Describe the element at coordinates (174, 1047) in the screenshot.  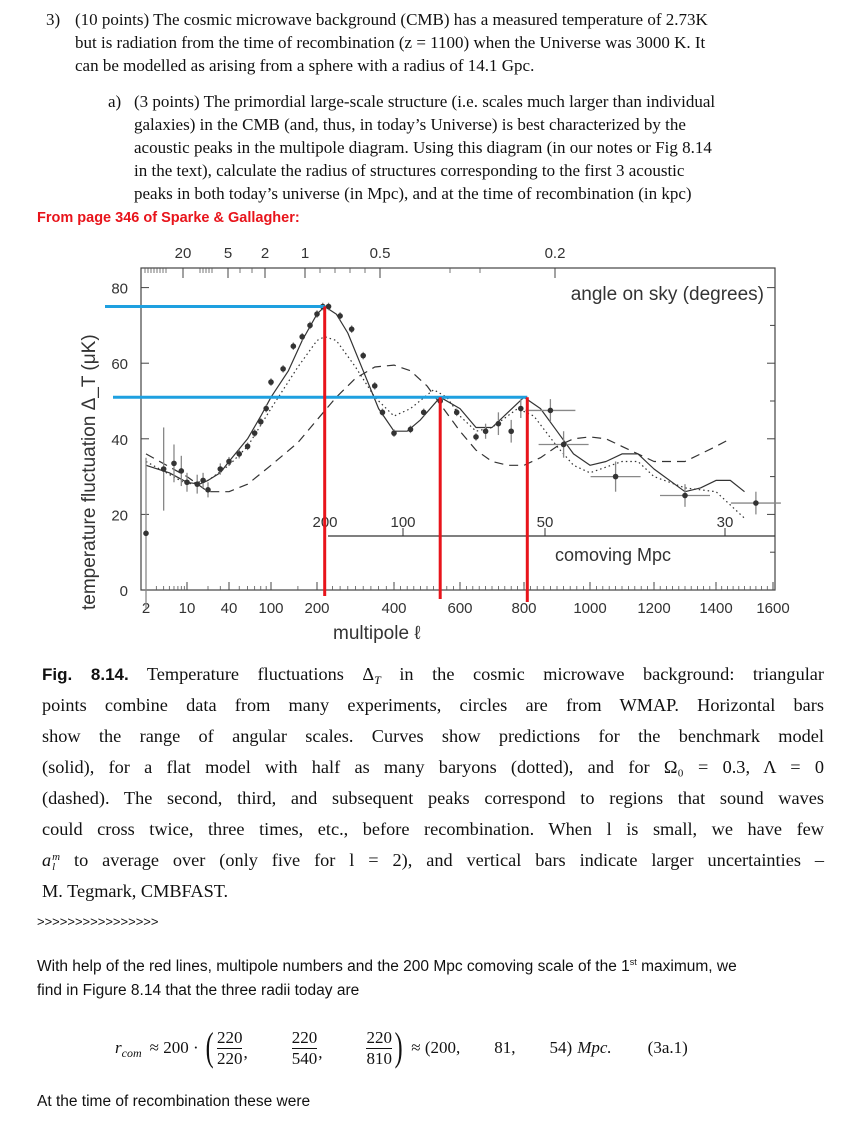
I see `eq-approx: ≈ 200 ·` at that location.